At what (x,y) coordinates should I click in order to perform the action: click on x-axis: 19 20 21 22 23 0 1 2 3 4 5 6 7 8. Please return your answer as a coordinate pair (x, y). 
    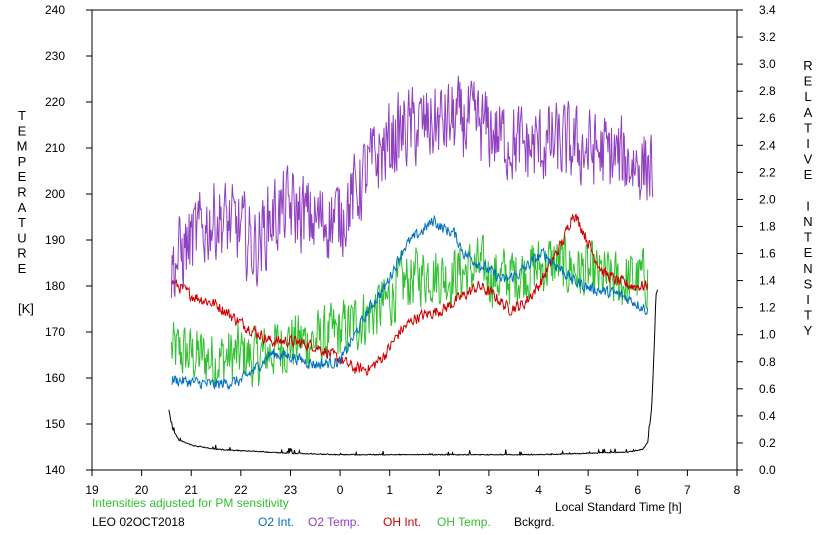
    Looking at the image, I should click on (413, 483).